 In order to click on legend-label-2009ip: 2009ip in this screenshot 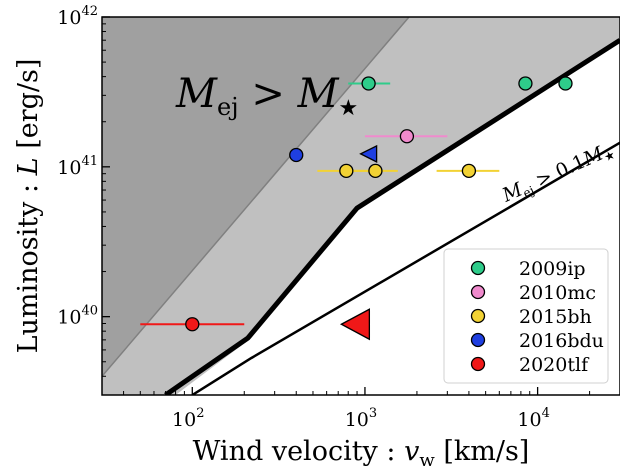, I will do `click(552, 269)`.